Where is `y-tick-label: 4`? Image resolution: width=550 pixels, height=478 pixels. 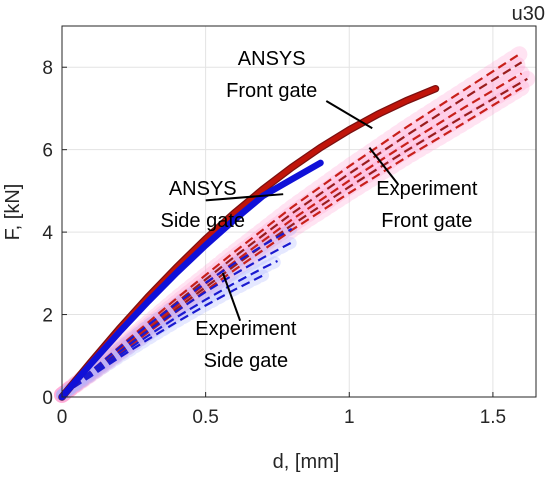 y-tick-label: 4 is located at coordinates (47, 233).